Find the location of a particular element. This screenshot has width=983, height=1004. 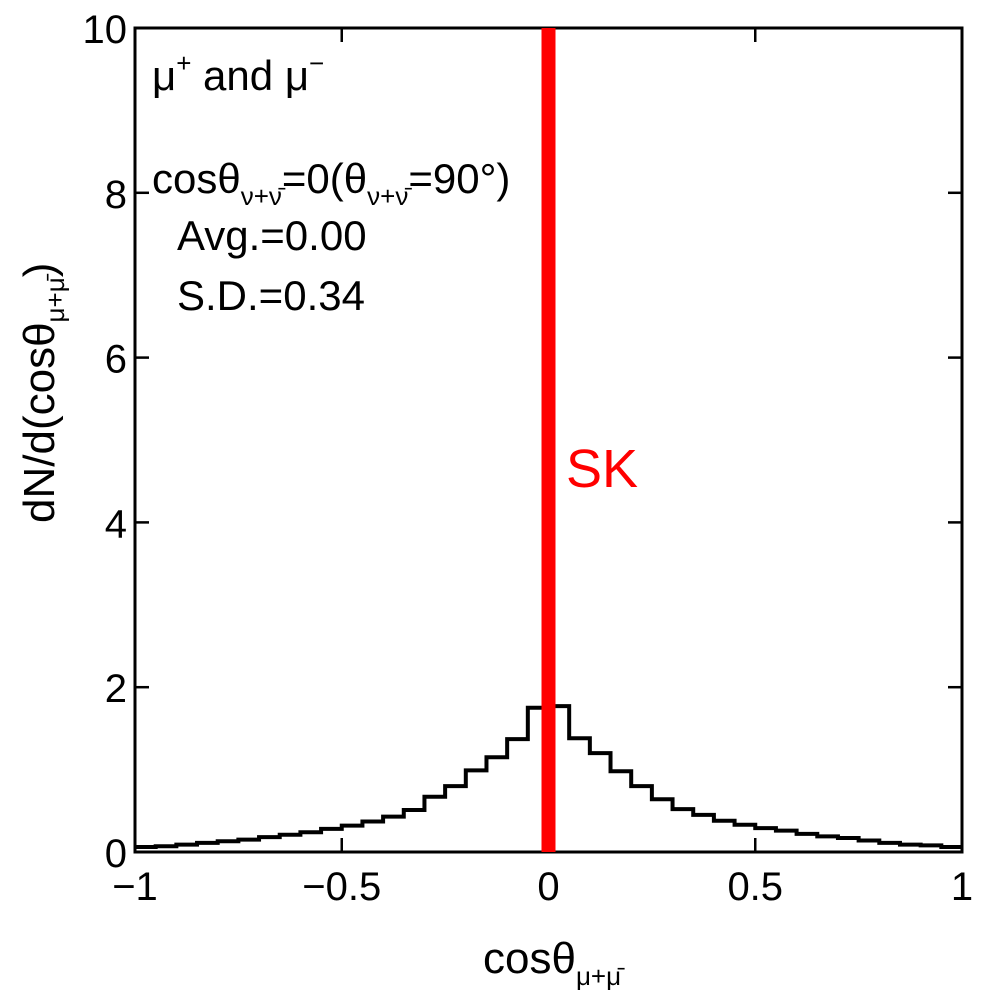

x-tick-label: −1 is located at coordinates (135, 887).